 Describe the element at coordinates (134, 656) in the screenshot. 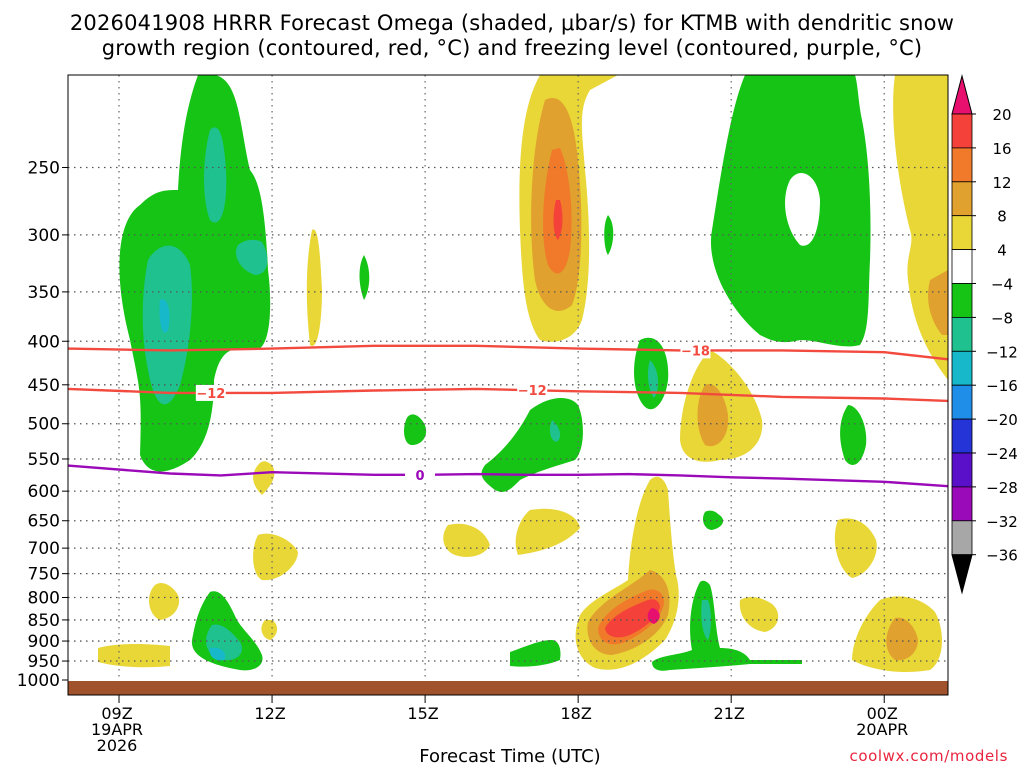

I see `omega-region-yellow-q` at that location.